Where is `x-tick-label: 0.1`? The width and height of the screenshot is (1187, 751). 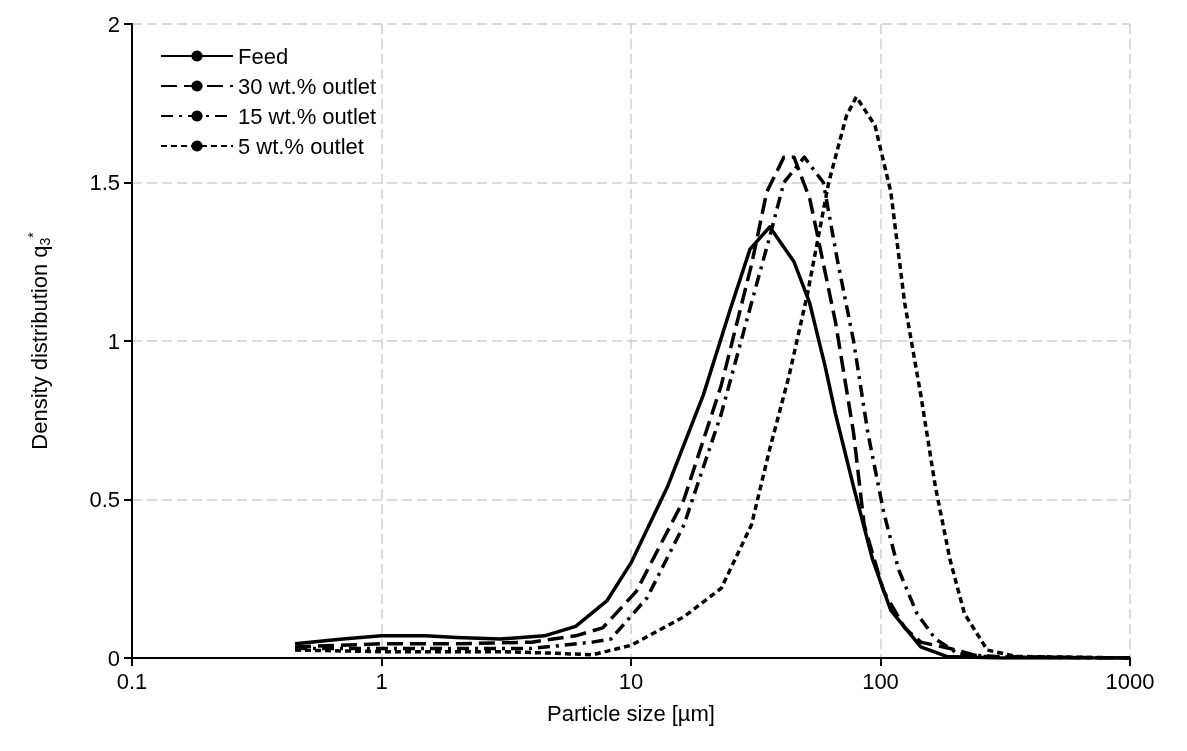 x-tick-label: 0.1 is located at coordinates (132, 681).